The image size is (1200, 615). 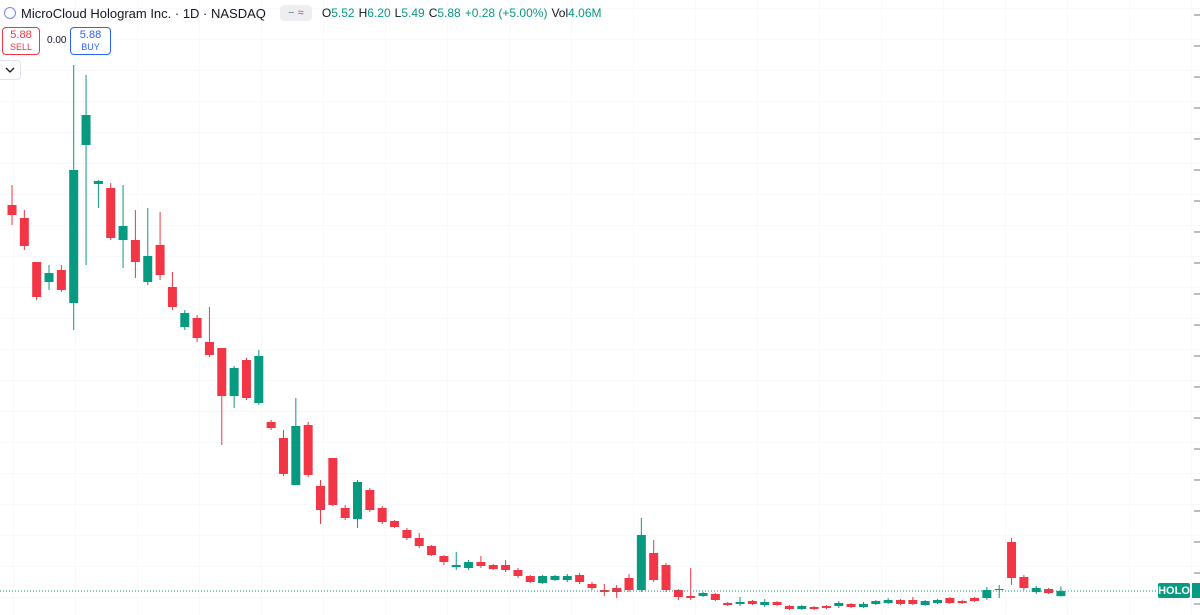 I want to click on spread: 0.00, so click(x=57, y=40).